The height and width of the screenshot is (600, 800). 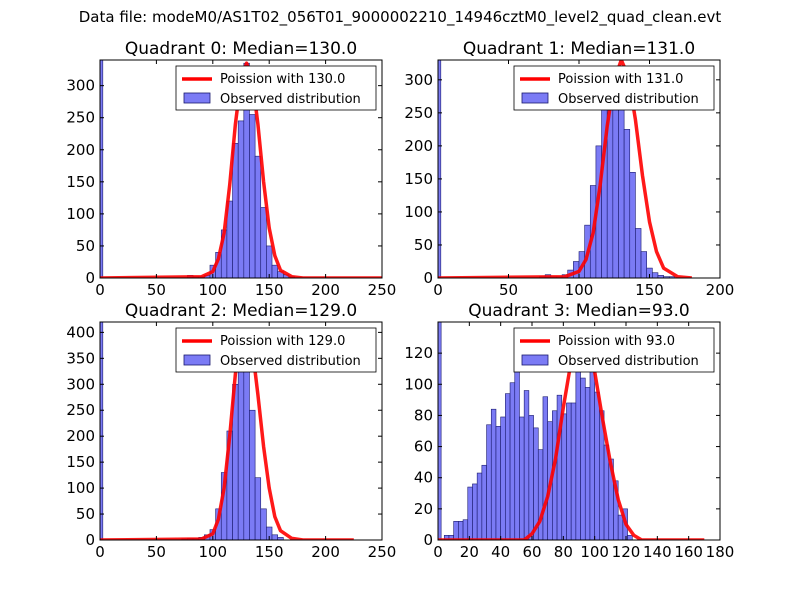 I want to click on x-tick-label: 140, so click(x=657, y=552).